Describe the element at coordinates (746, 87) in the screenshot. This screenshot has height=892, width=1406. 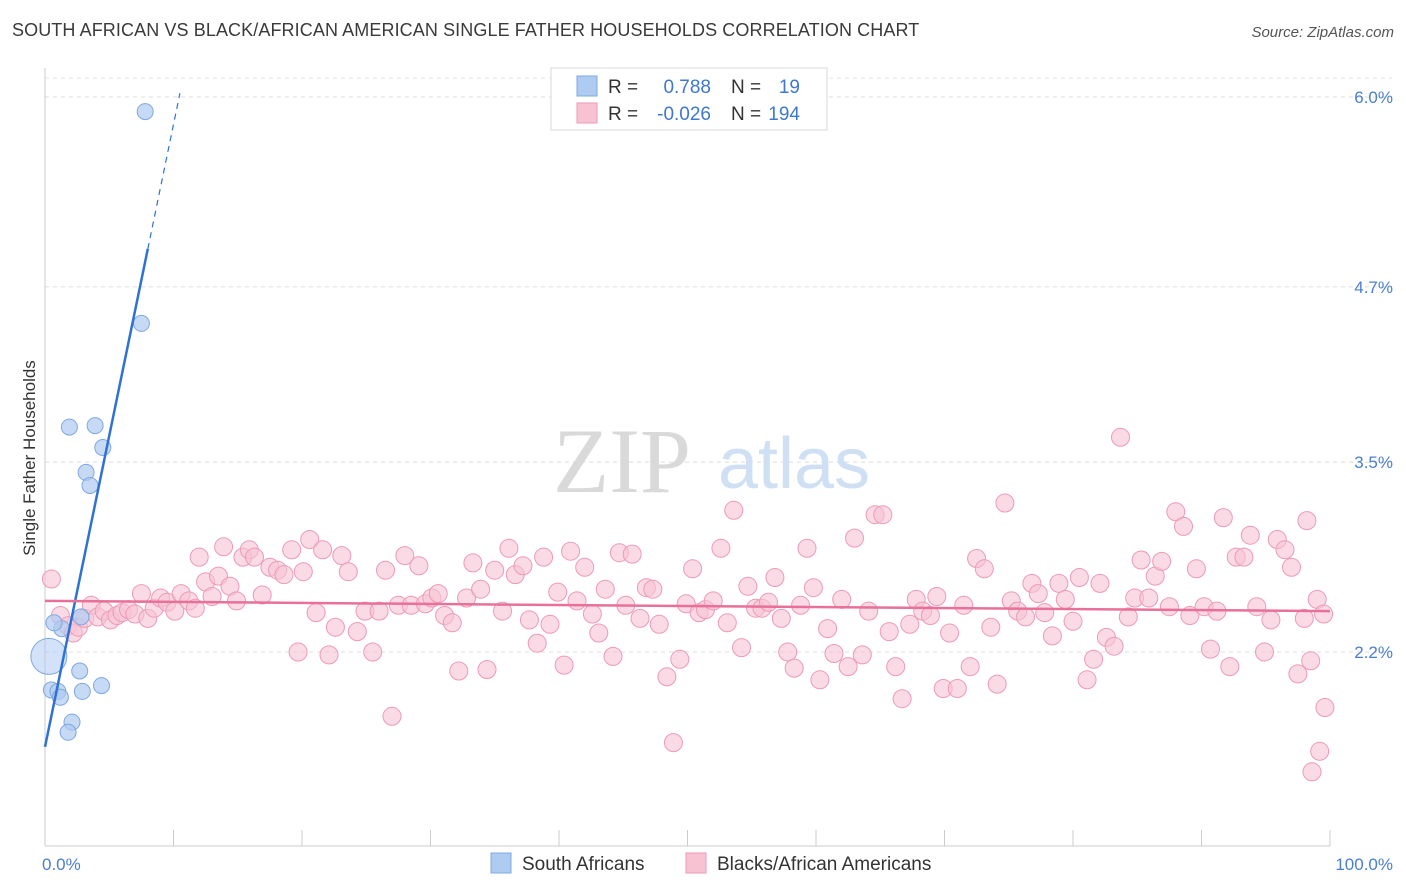
I see `legend-n-label-1: N =` at that location.